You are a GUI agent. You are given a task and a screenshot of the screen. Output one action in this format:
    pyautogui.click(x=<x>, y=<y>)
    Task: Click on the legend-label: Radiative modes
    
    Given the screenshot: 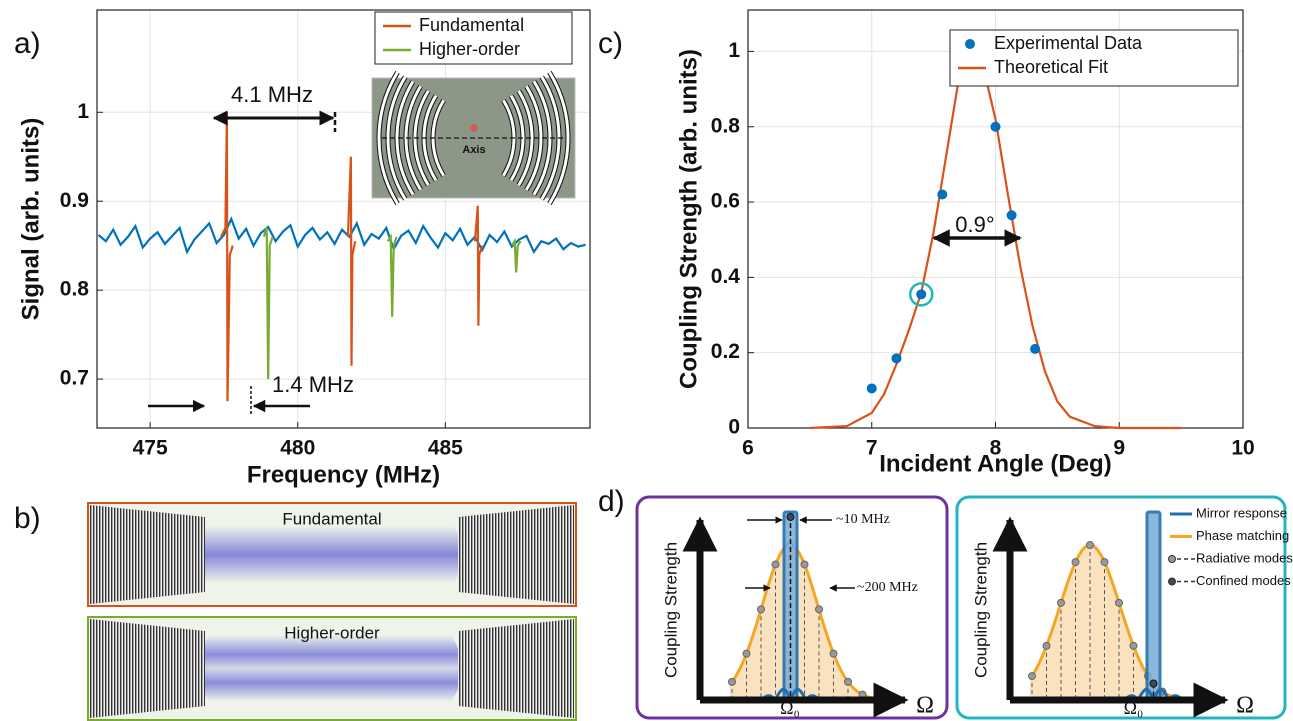 What is the action you would take?
    pyautogui.click(x=1244, y=557)
    